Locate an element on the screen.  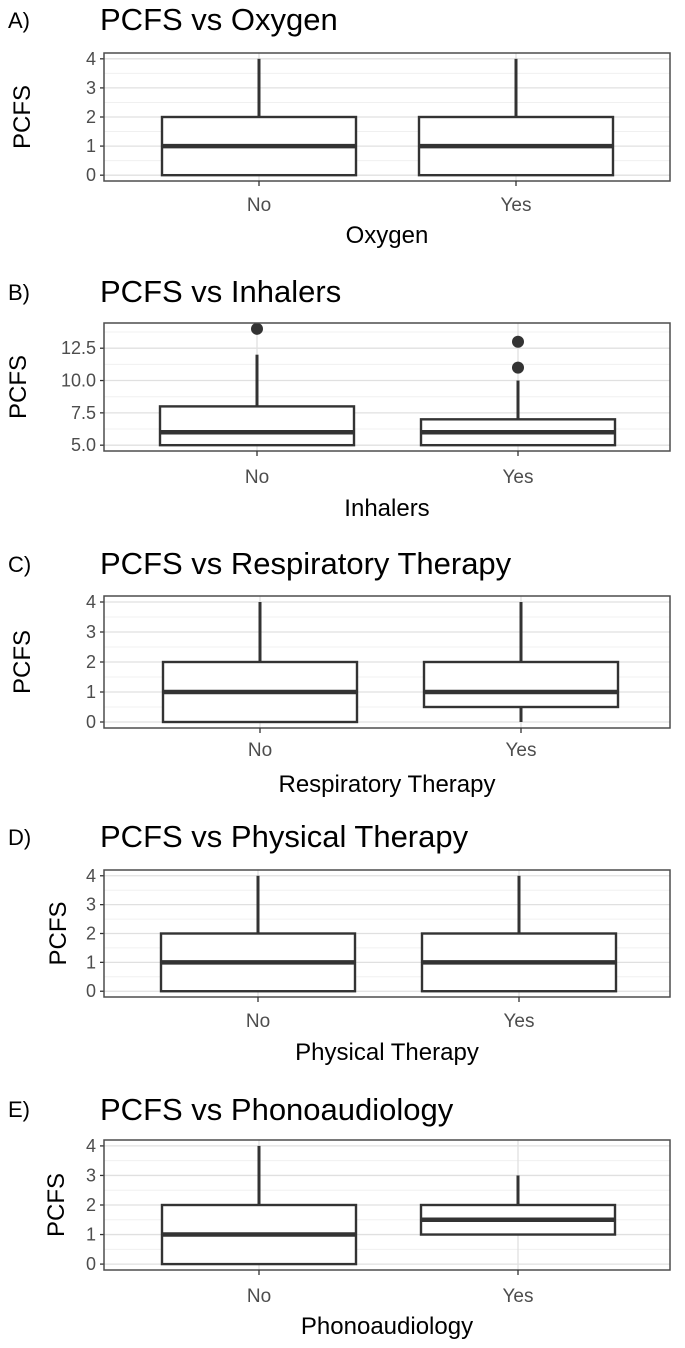
panel-letter: D) is located at coordinates (19, 837).